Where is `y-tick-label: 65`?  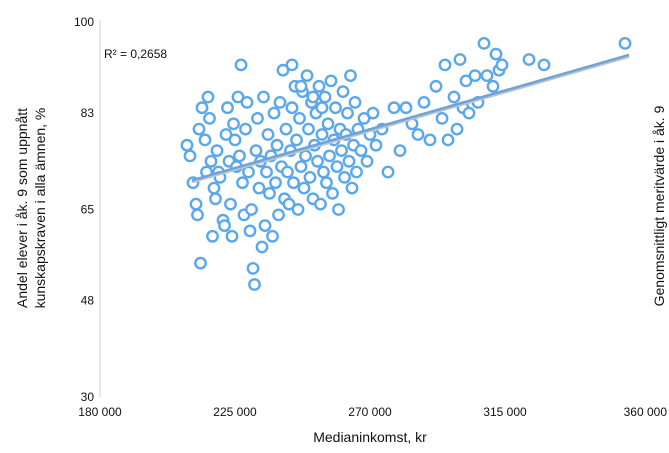
y-tick-label: 65 is located at coordinates (88, 210).